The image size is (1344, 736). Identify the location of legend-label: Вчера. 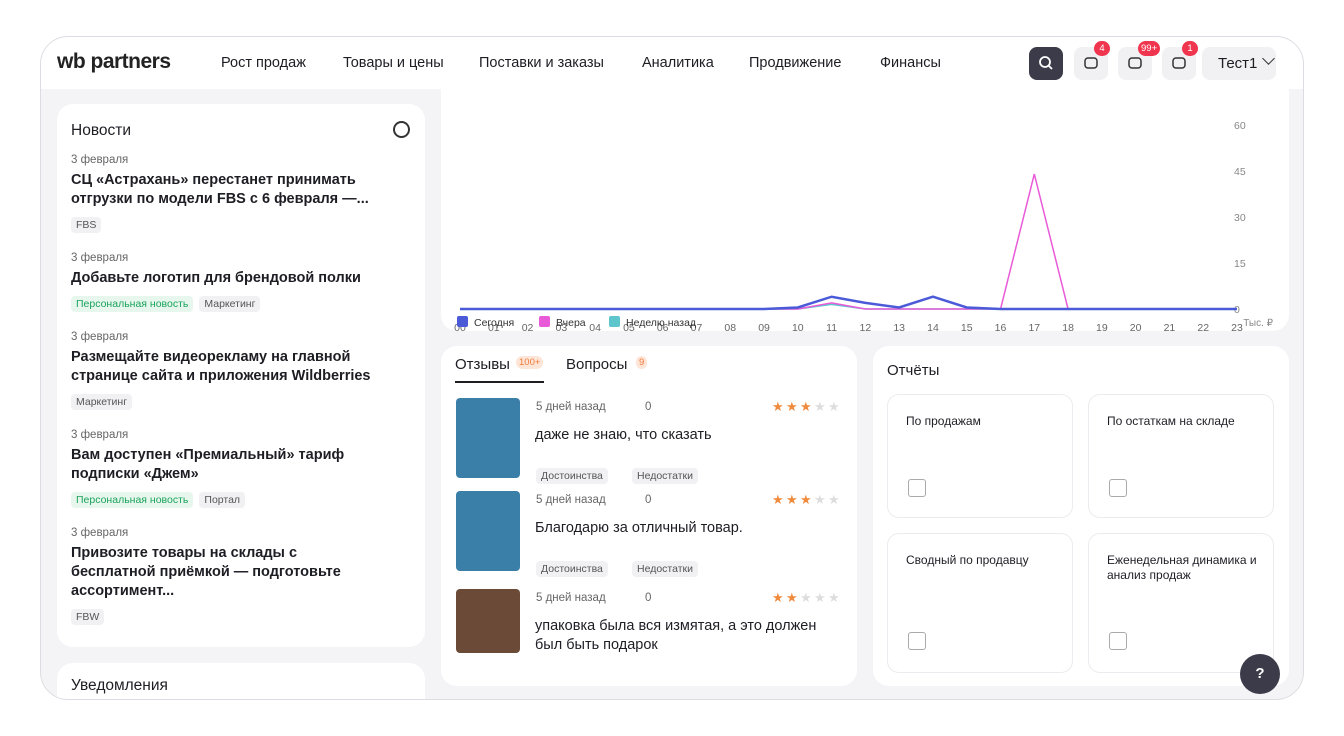
(571, 323).